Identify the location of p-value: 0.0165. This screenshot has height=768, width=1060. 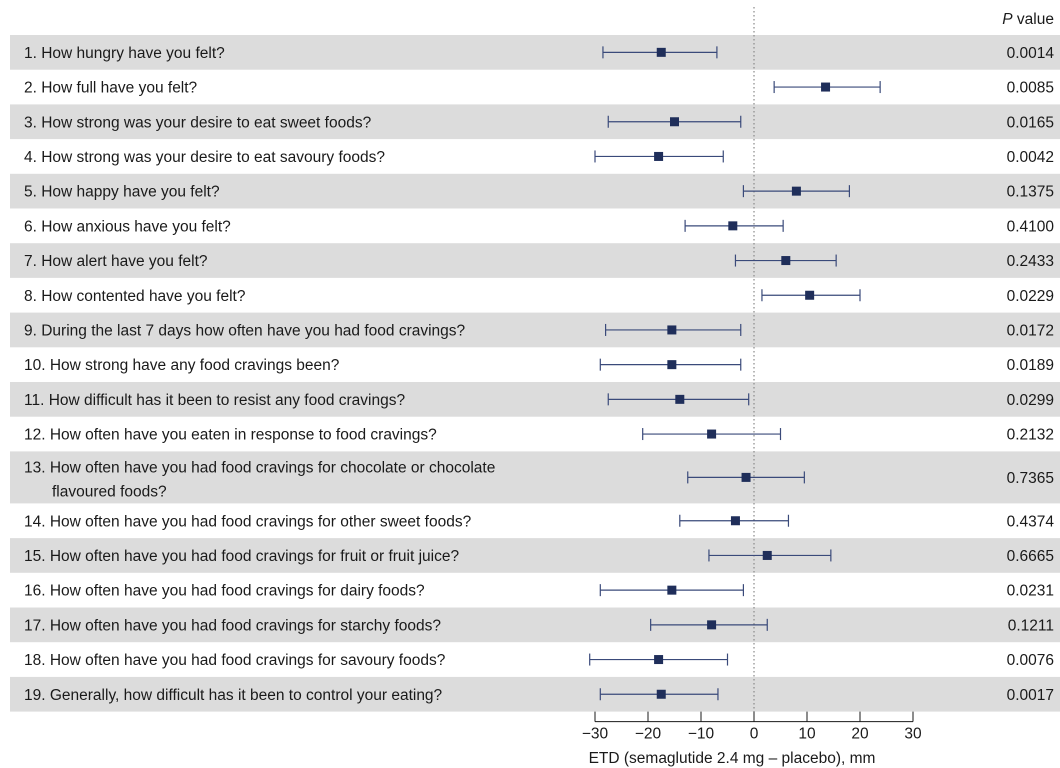
(1030, 122).